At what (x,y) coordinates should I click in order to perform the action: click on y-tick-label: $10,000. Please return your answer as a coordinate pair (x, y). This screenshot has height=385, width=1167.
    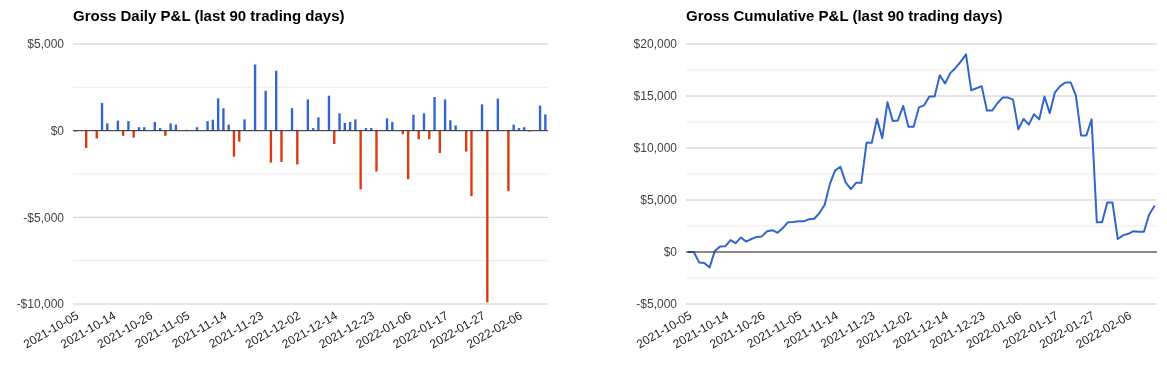
    Looking at the image, I should click on (655, 148).